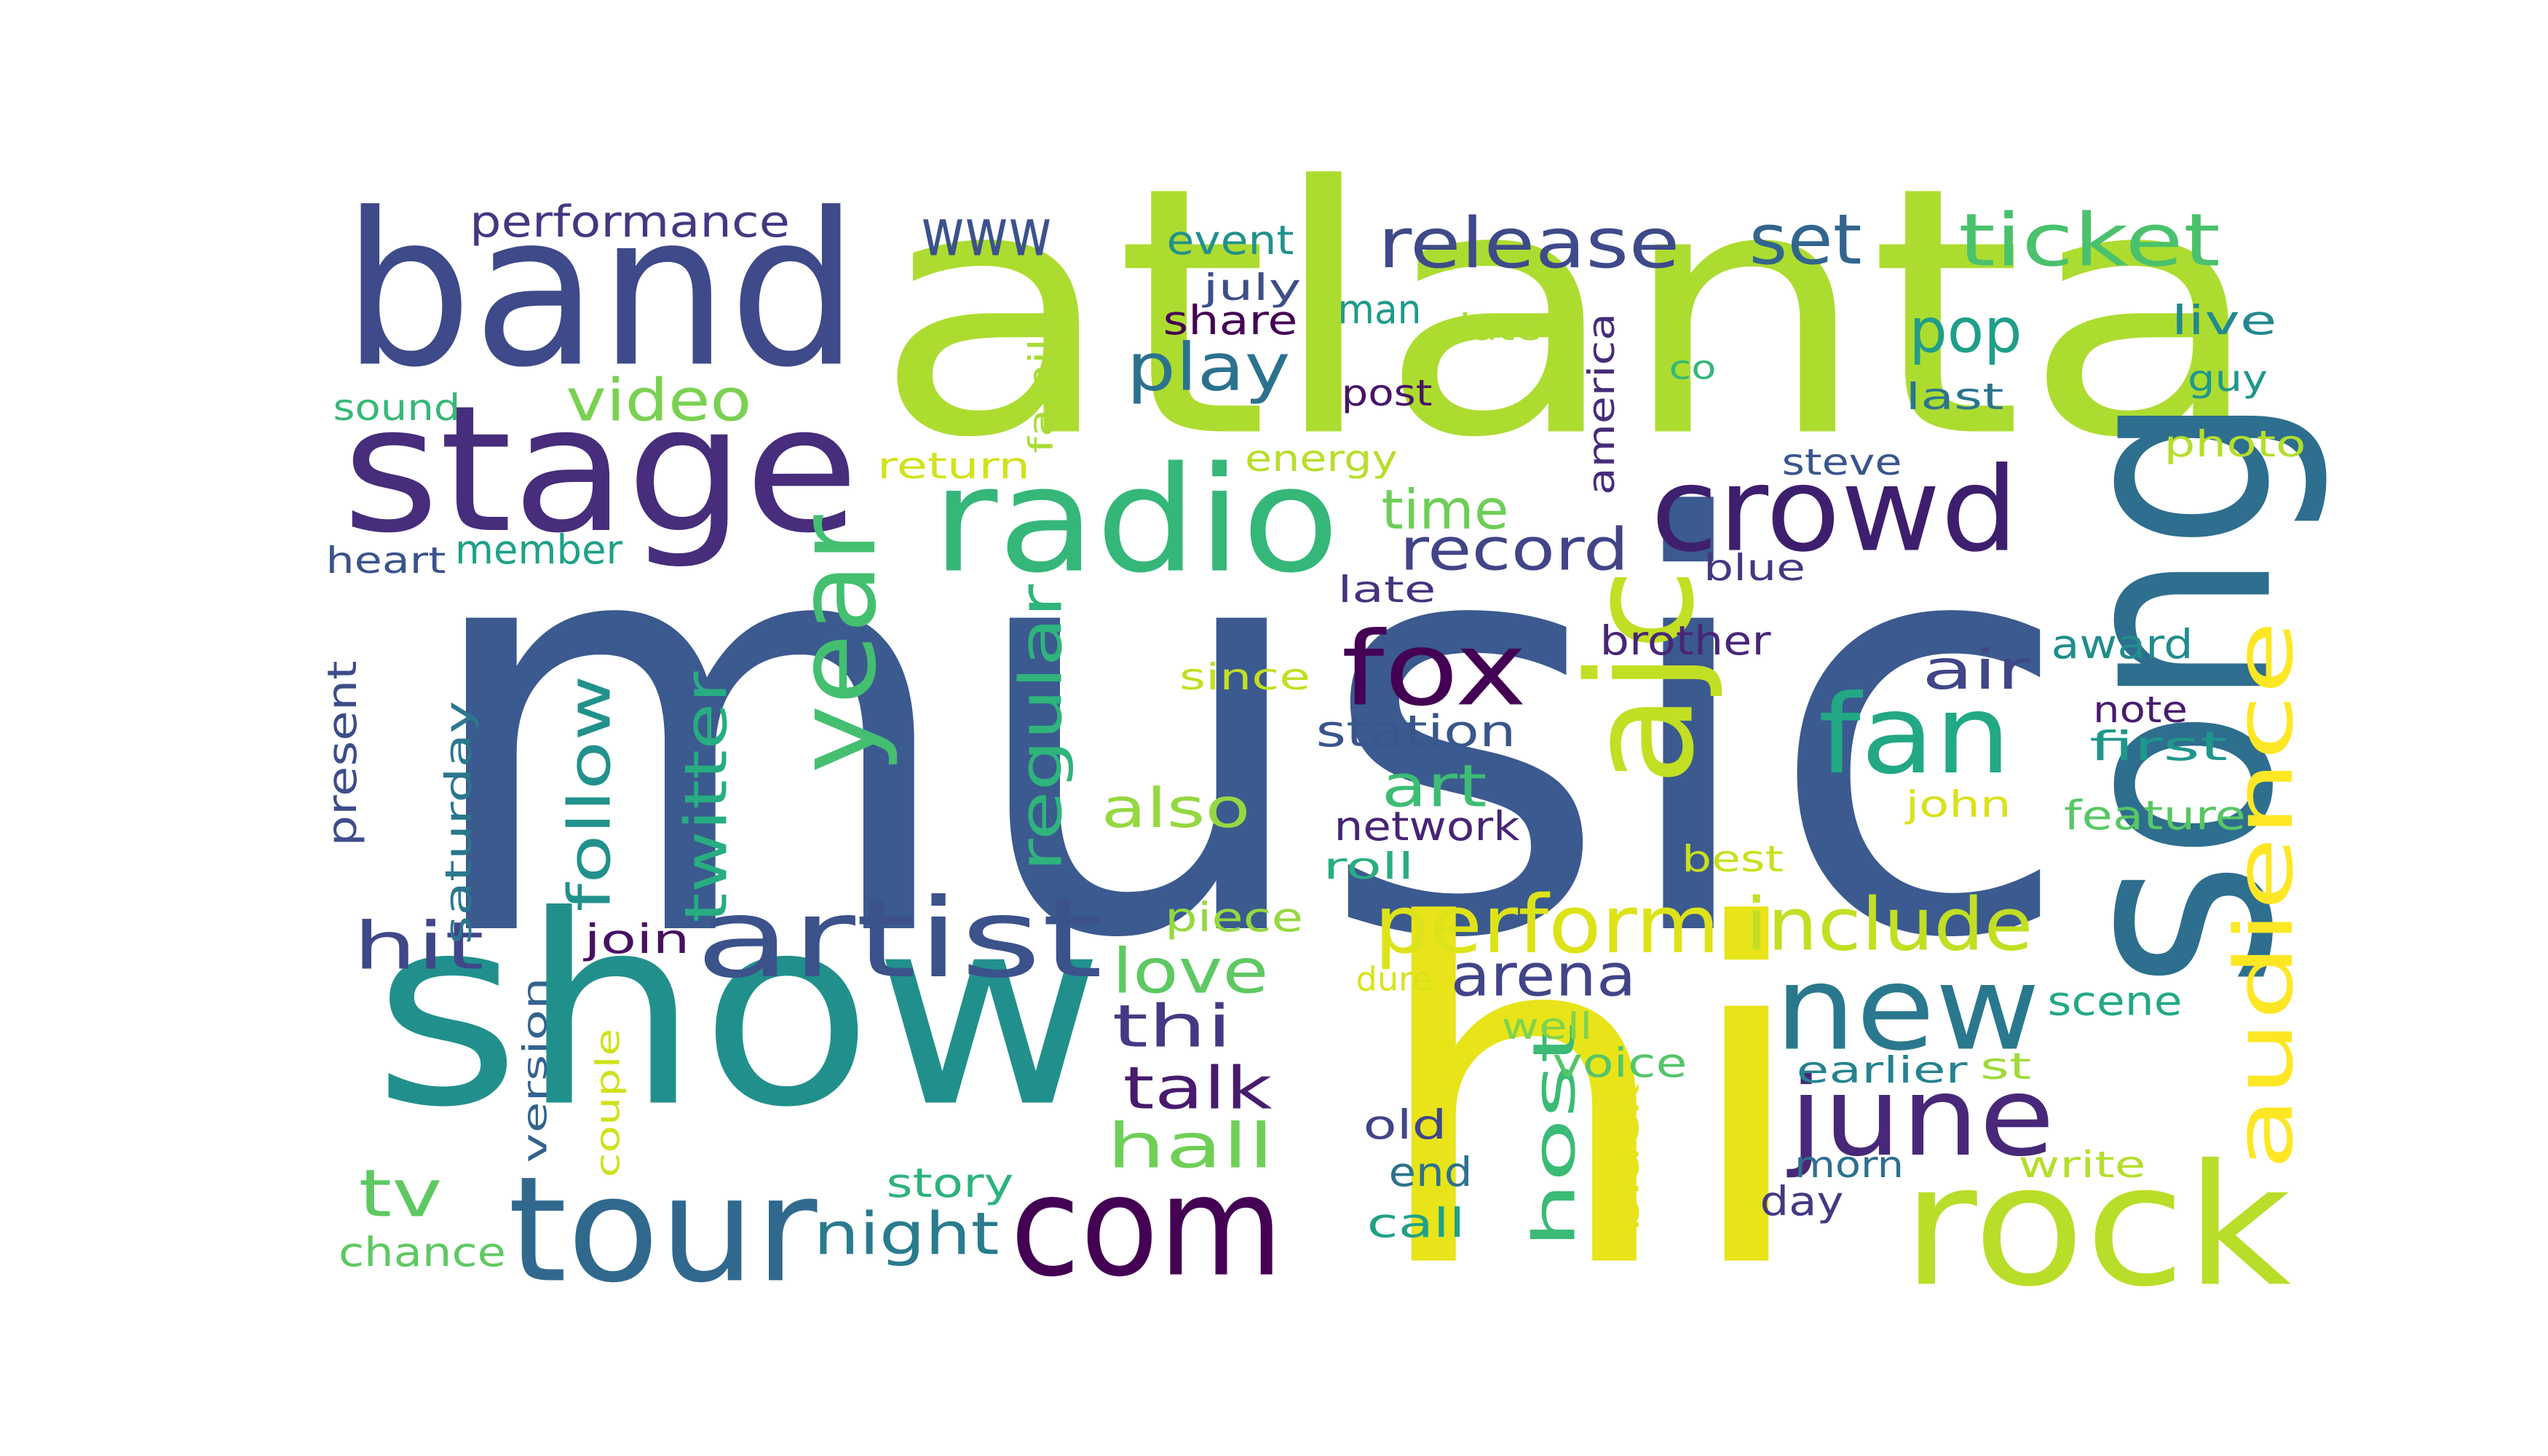 The height and width of the screenshot is (1456, 2548). Describe the element at coordinates (2228, 378) in the screenshot. I see `word-guy: guy` at that location.